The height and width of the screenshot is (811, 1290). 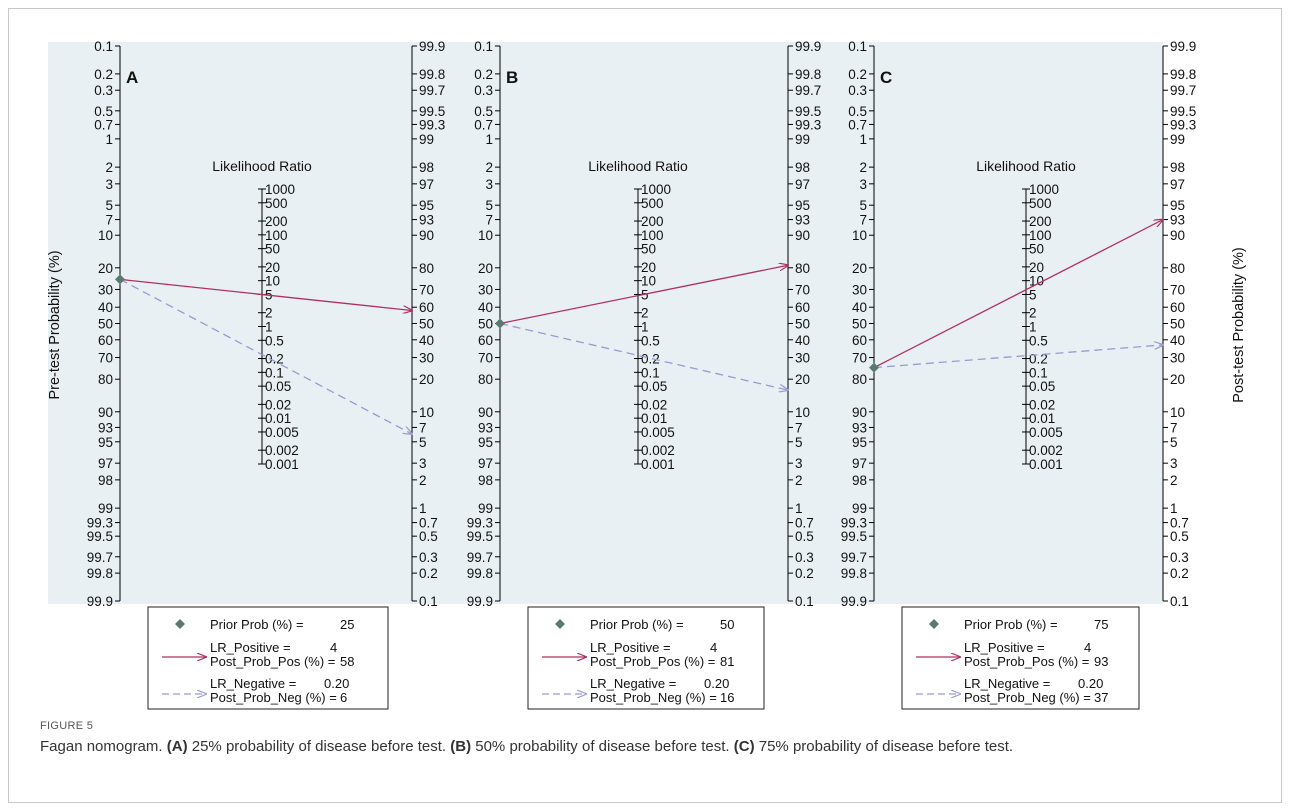 I want to click on figure-label: FIGURE 5, so click(x=650, y=726).